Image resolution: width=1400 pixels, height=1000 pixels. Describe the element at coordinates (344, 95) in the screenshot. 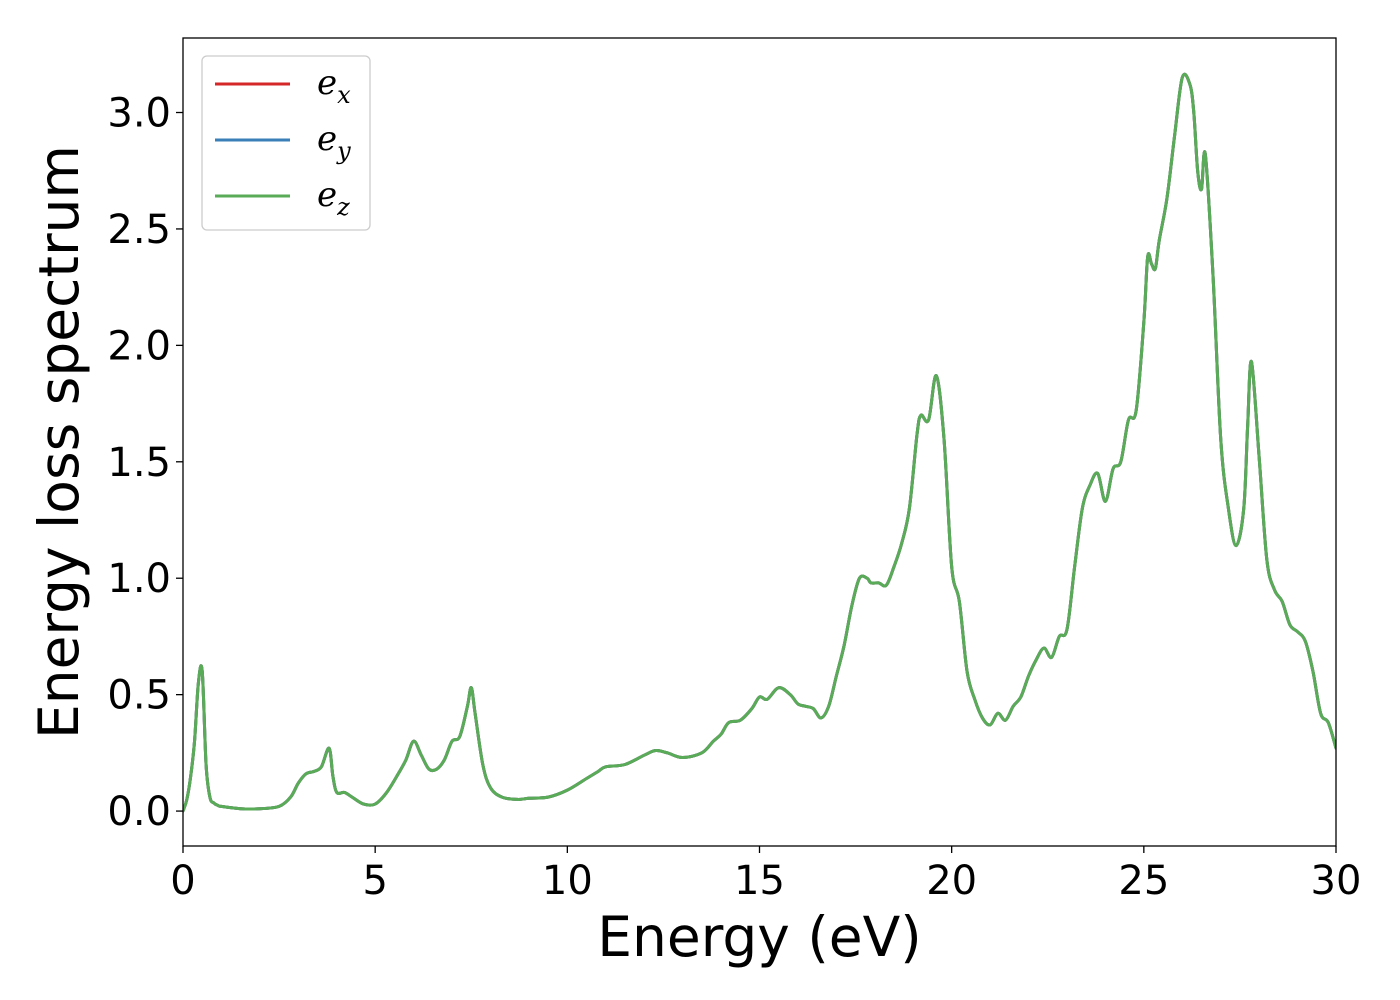

I see `legend-subscript: x` at that location.